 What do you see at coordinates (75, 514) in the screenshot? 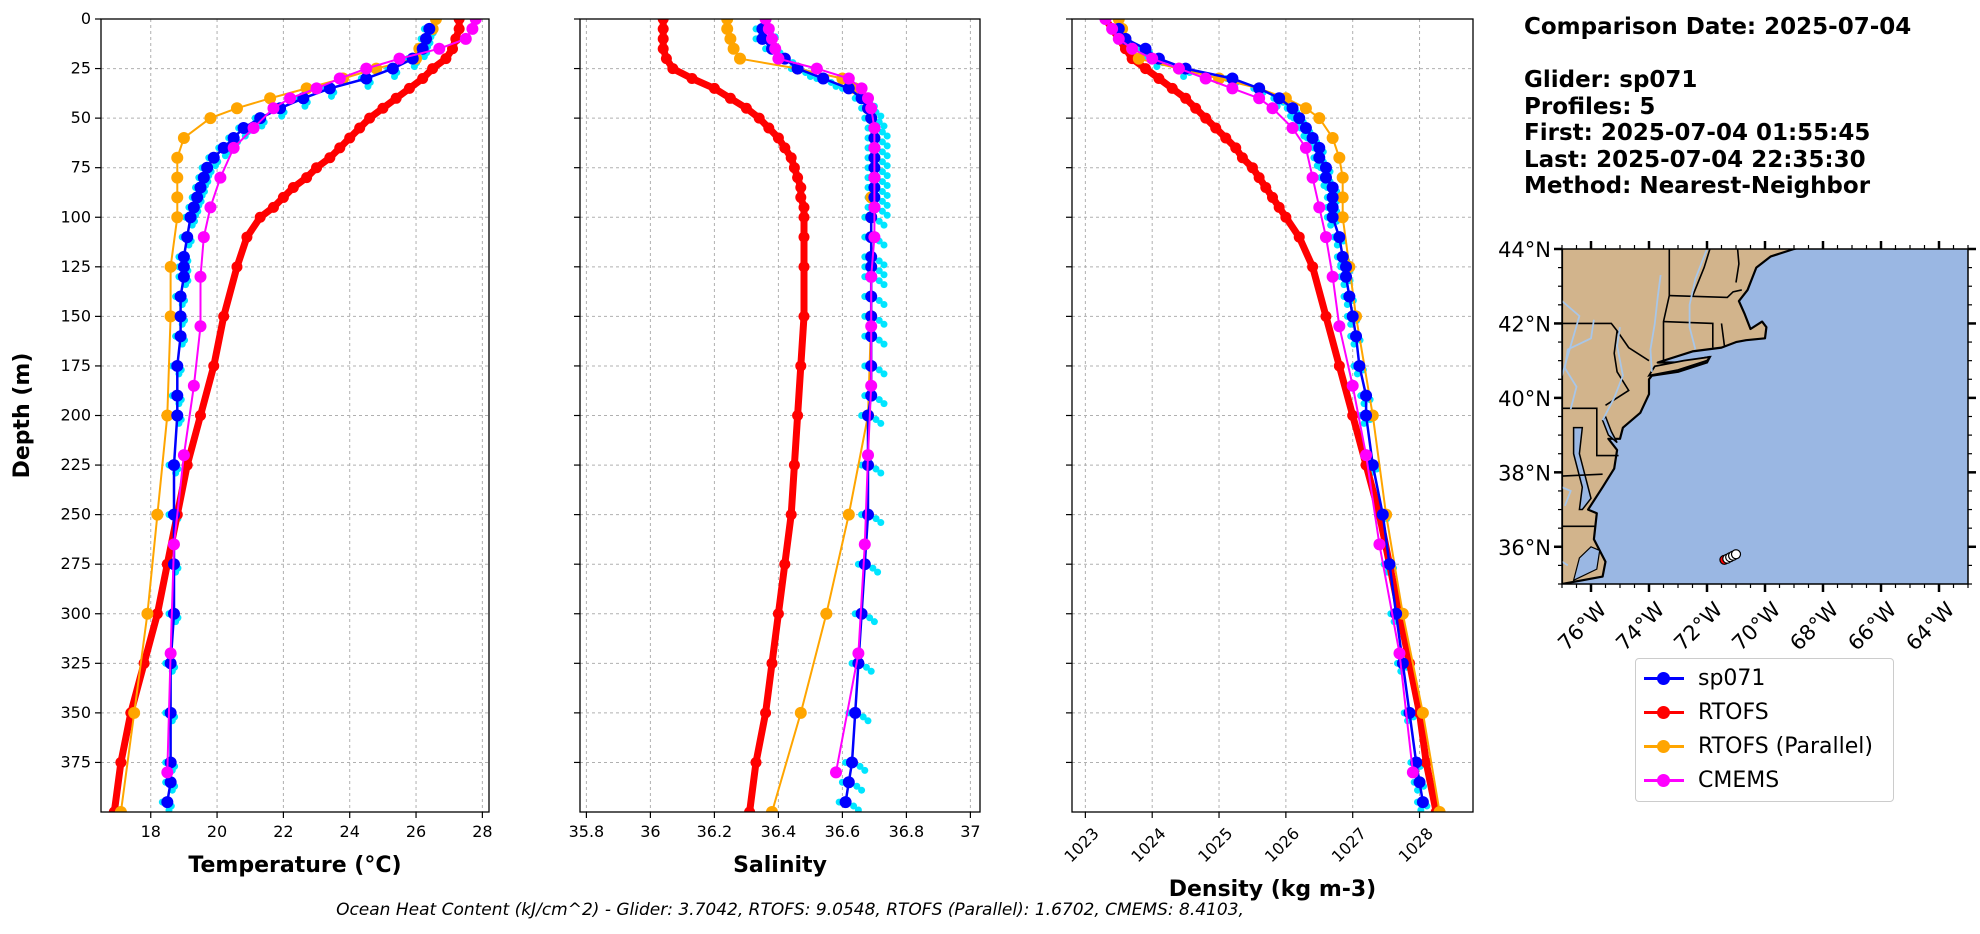
I see `y-tick-label: 250` at bounding box center [75, 514].